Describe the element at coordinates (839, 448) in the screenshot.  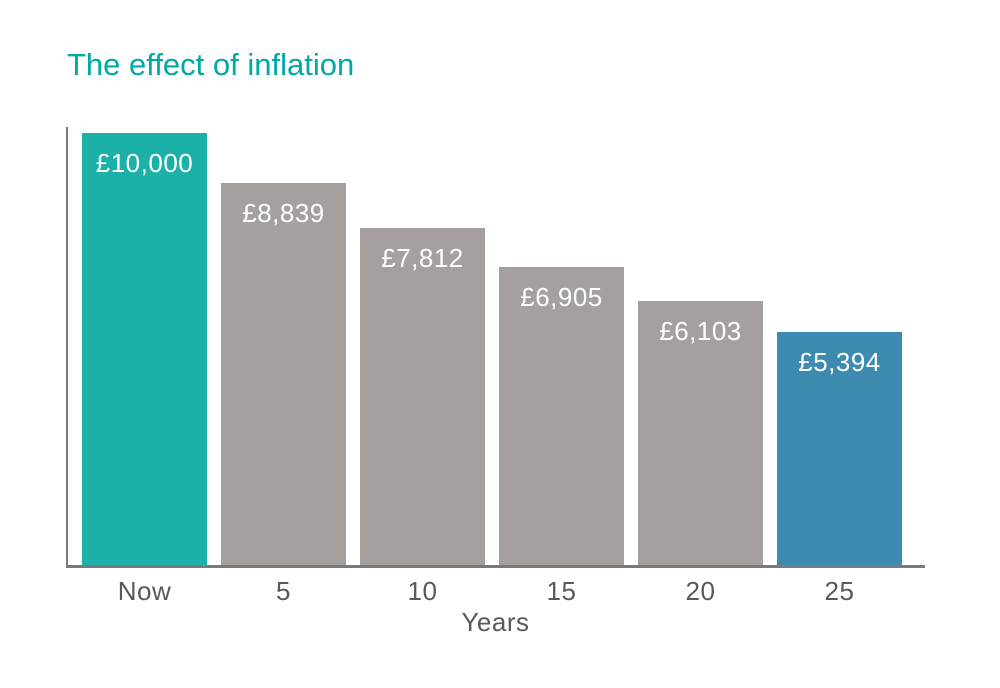
I see `bar-25: £5,394` at that location.